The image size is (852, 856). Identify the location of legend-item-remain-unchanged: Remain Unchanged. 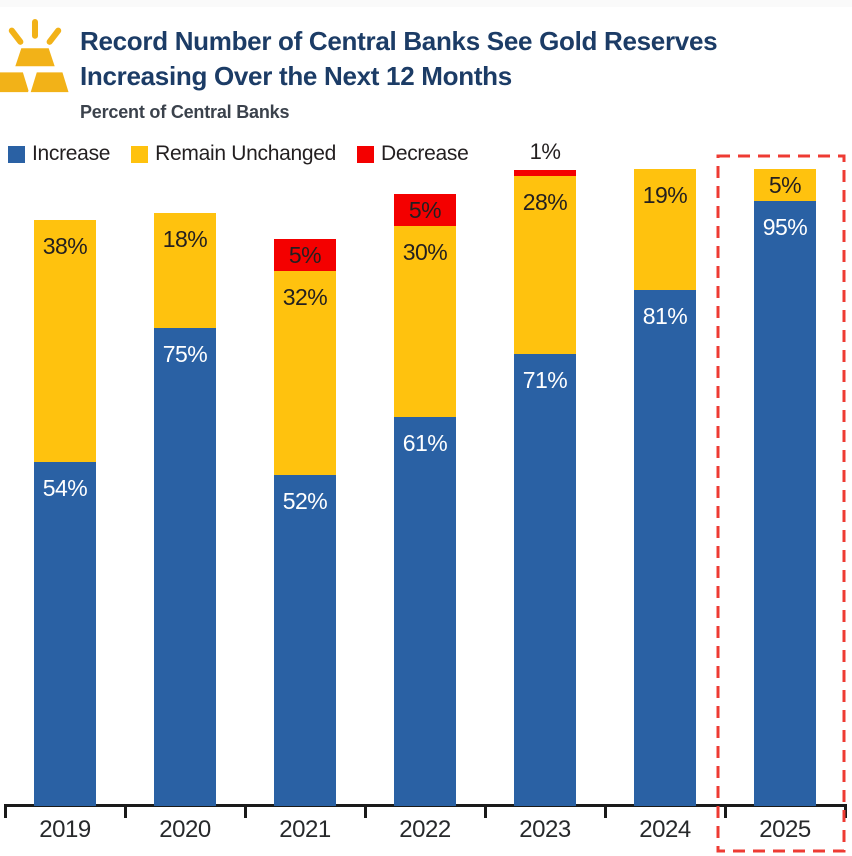
(233, 154).